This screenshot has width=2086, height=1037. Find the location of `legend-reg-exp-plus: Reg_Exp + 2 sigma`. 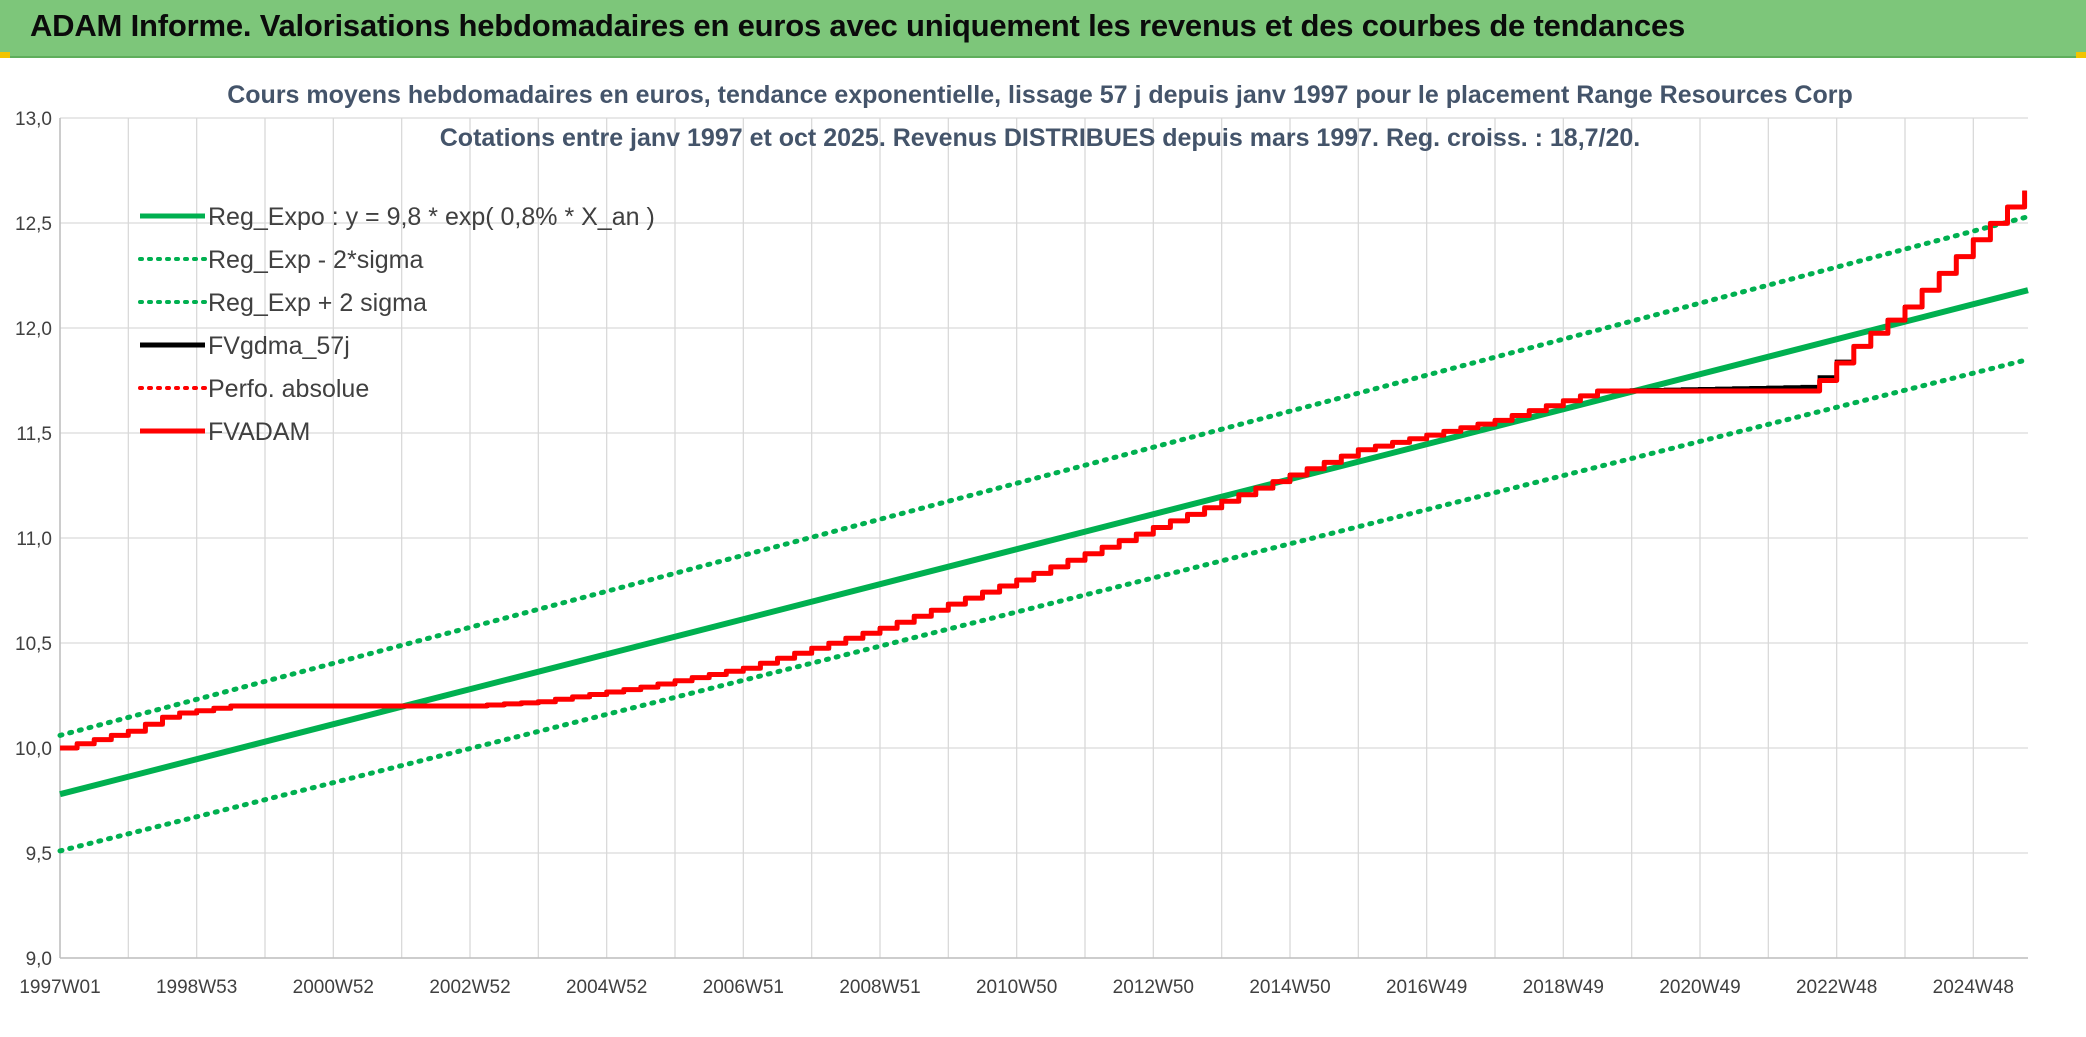

legend-reg-exp-plus: Reg_Exp + 2 sigma is located at coordinates (282, 303).